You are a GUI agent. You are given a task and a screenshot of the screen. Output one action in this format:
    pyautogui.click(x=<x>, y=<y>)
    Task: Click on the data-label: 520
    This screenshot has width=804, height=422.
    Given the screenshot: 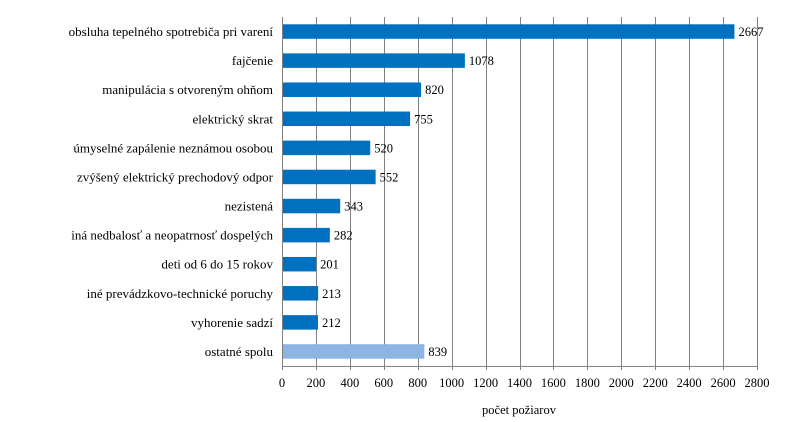 What is the action you would take?
    pyautogui.click(x=383, y=148)
    